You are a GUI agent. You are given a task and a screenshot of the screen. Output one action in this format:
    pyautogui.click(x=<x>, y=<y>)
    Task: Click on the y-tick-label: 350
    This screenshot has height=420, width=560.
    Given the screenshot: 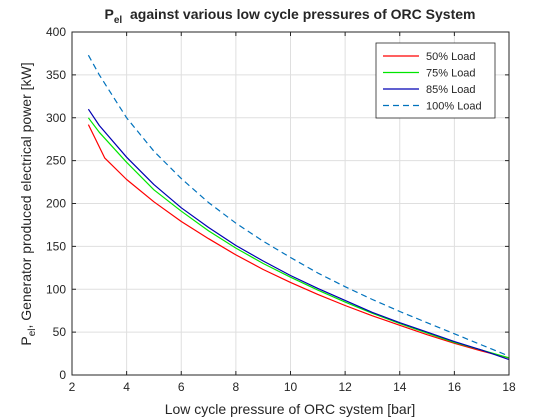 What is the action you would take?
    pyautogui.click(x=56, y=75)
    